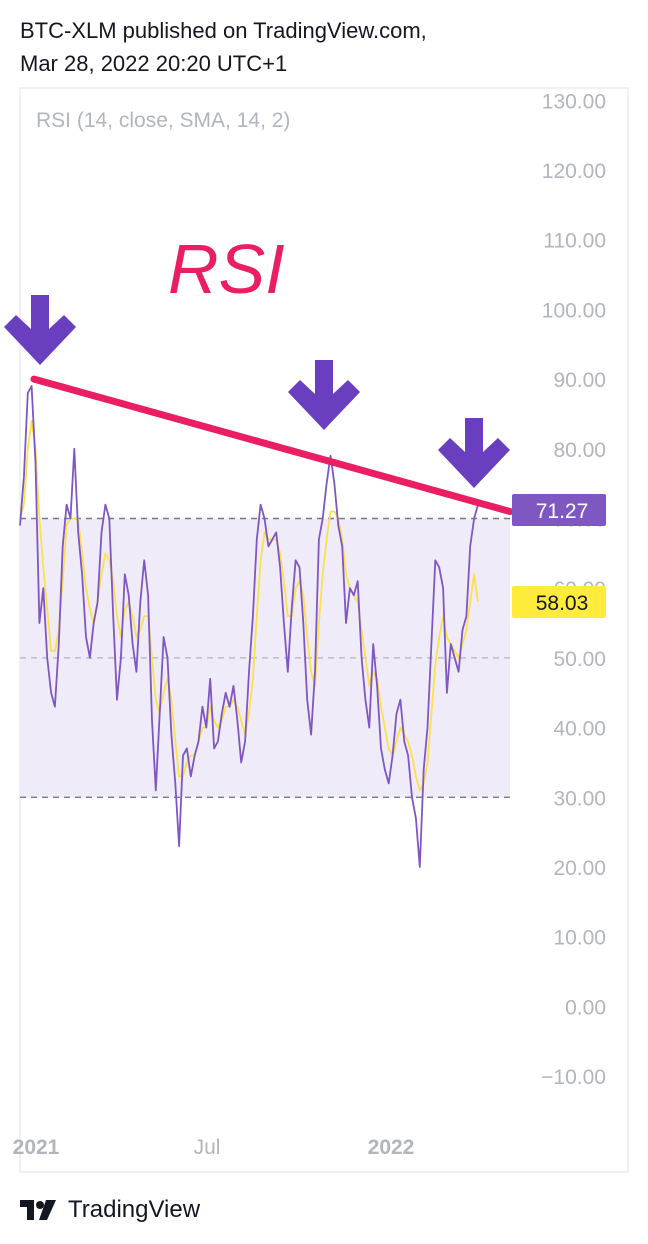  I want to click on y-tick-label: −10.00, so click(573, 1077).